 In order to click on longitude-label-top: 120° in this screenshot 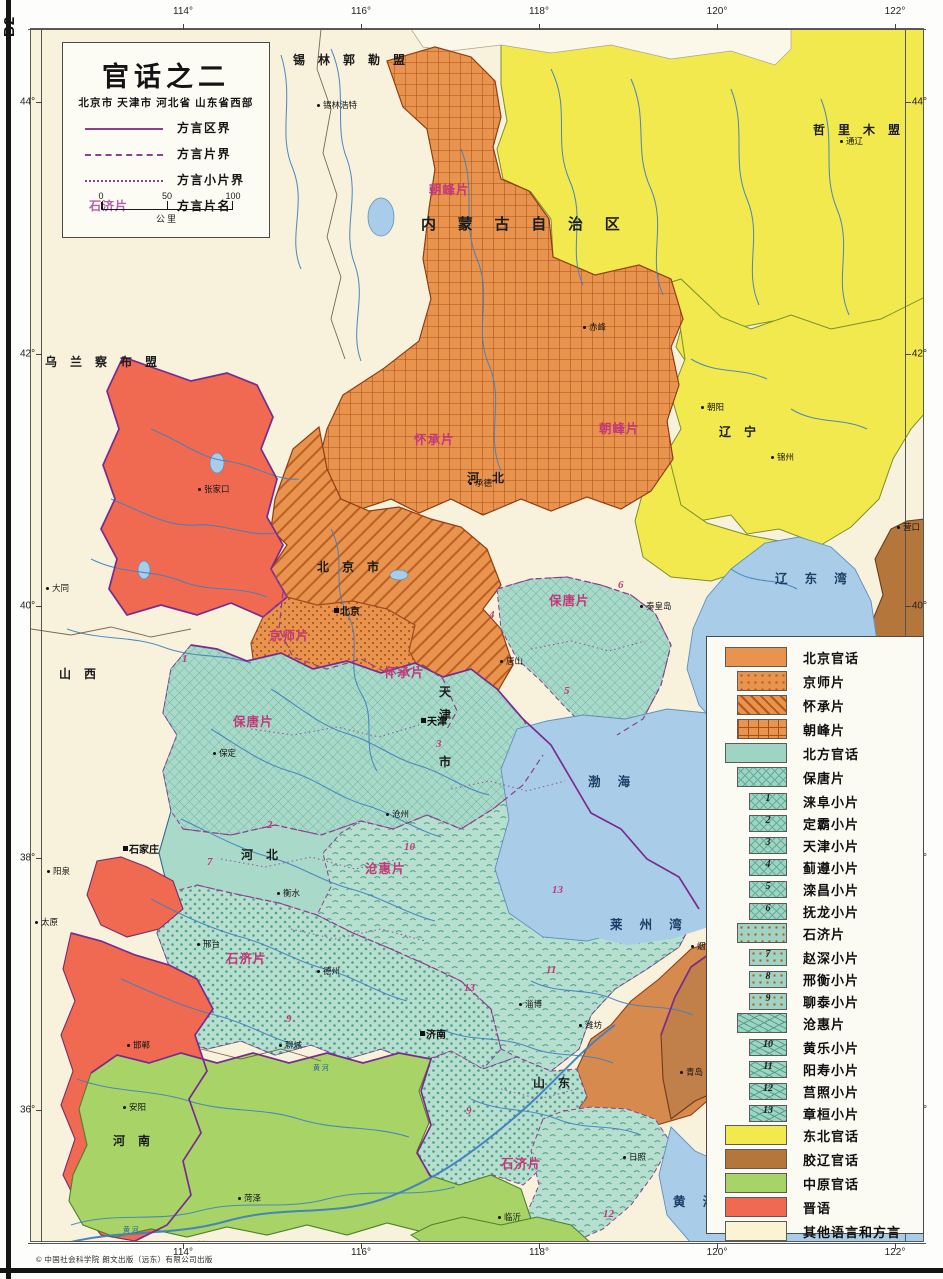, I will do `click(717, 11)`.